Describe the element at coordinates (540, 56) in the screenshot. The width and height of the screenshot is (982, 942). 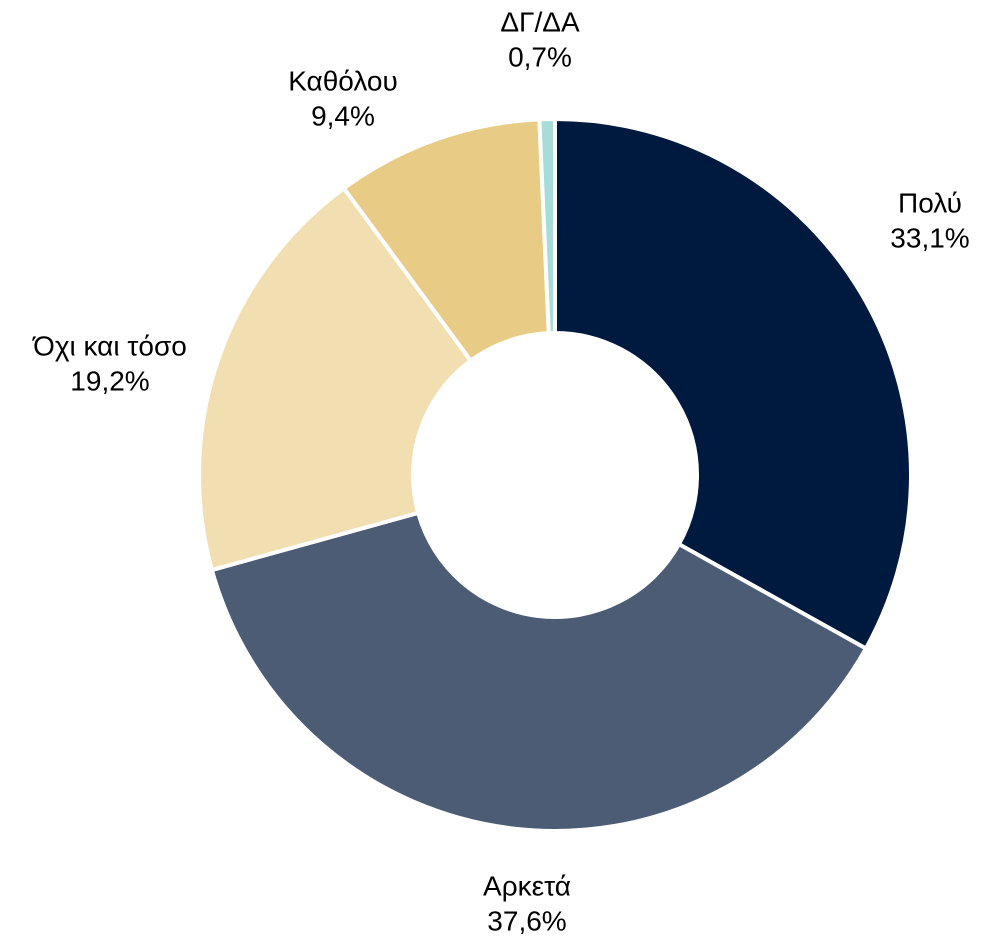
I see `slice-value-label: 0,7%` at that location.